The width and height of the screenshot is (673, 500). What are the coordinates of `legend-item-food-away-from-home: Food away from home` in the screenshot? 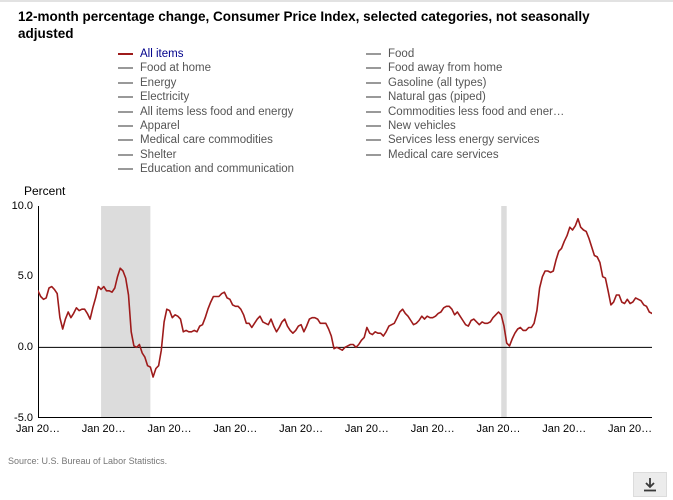 It's located at (490, 68).